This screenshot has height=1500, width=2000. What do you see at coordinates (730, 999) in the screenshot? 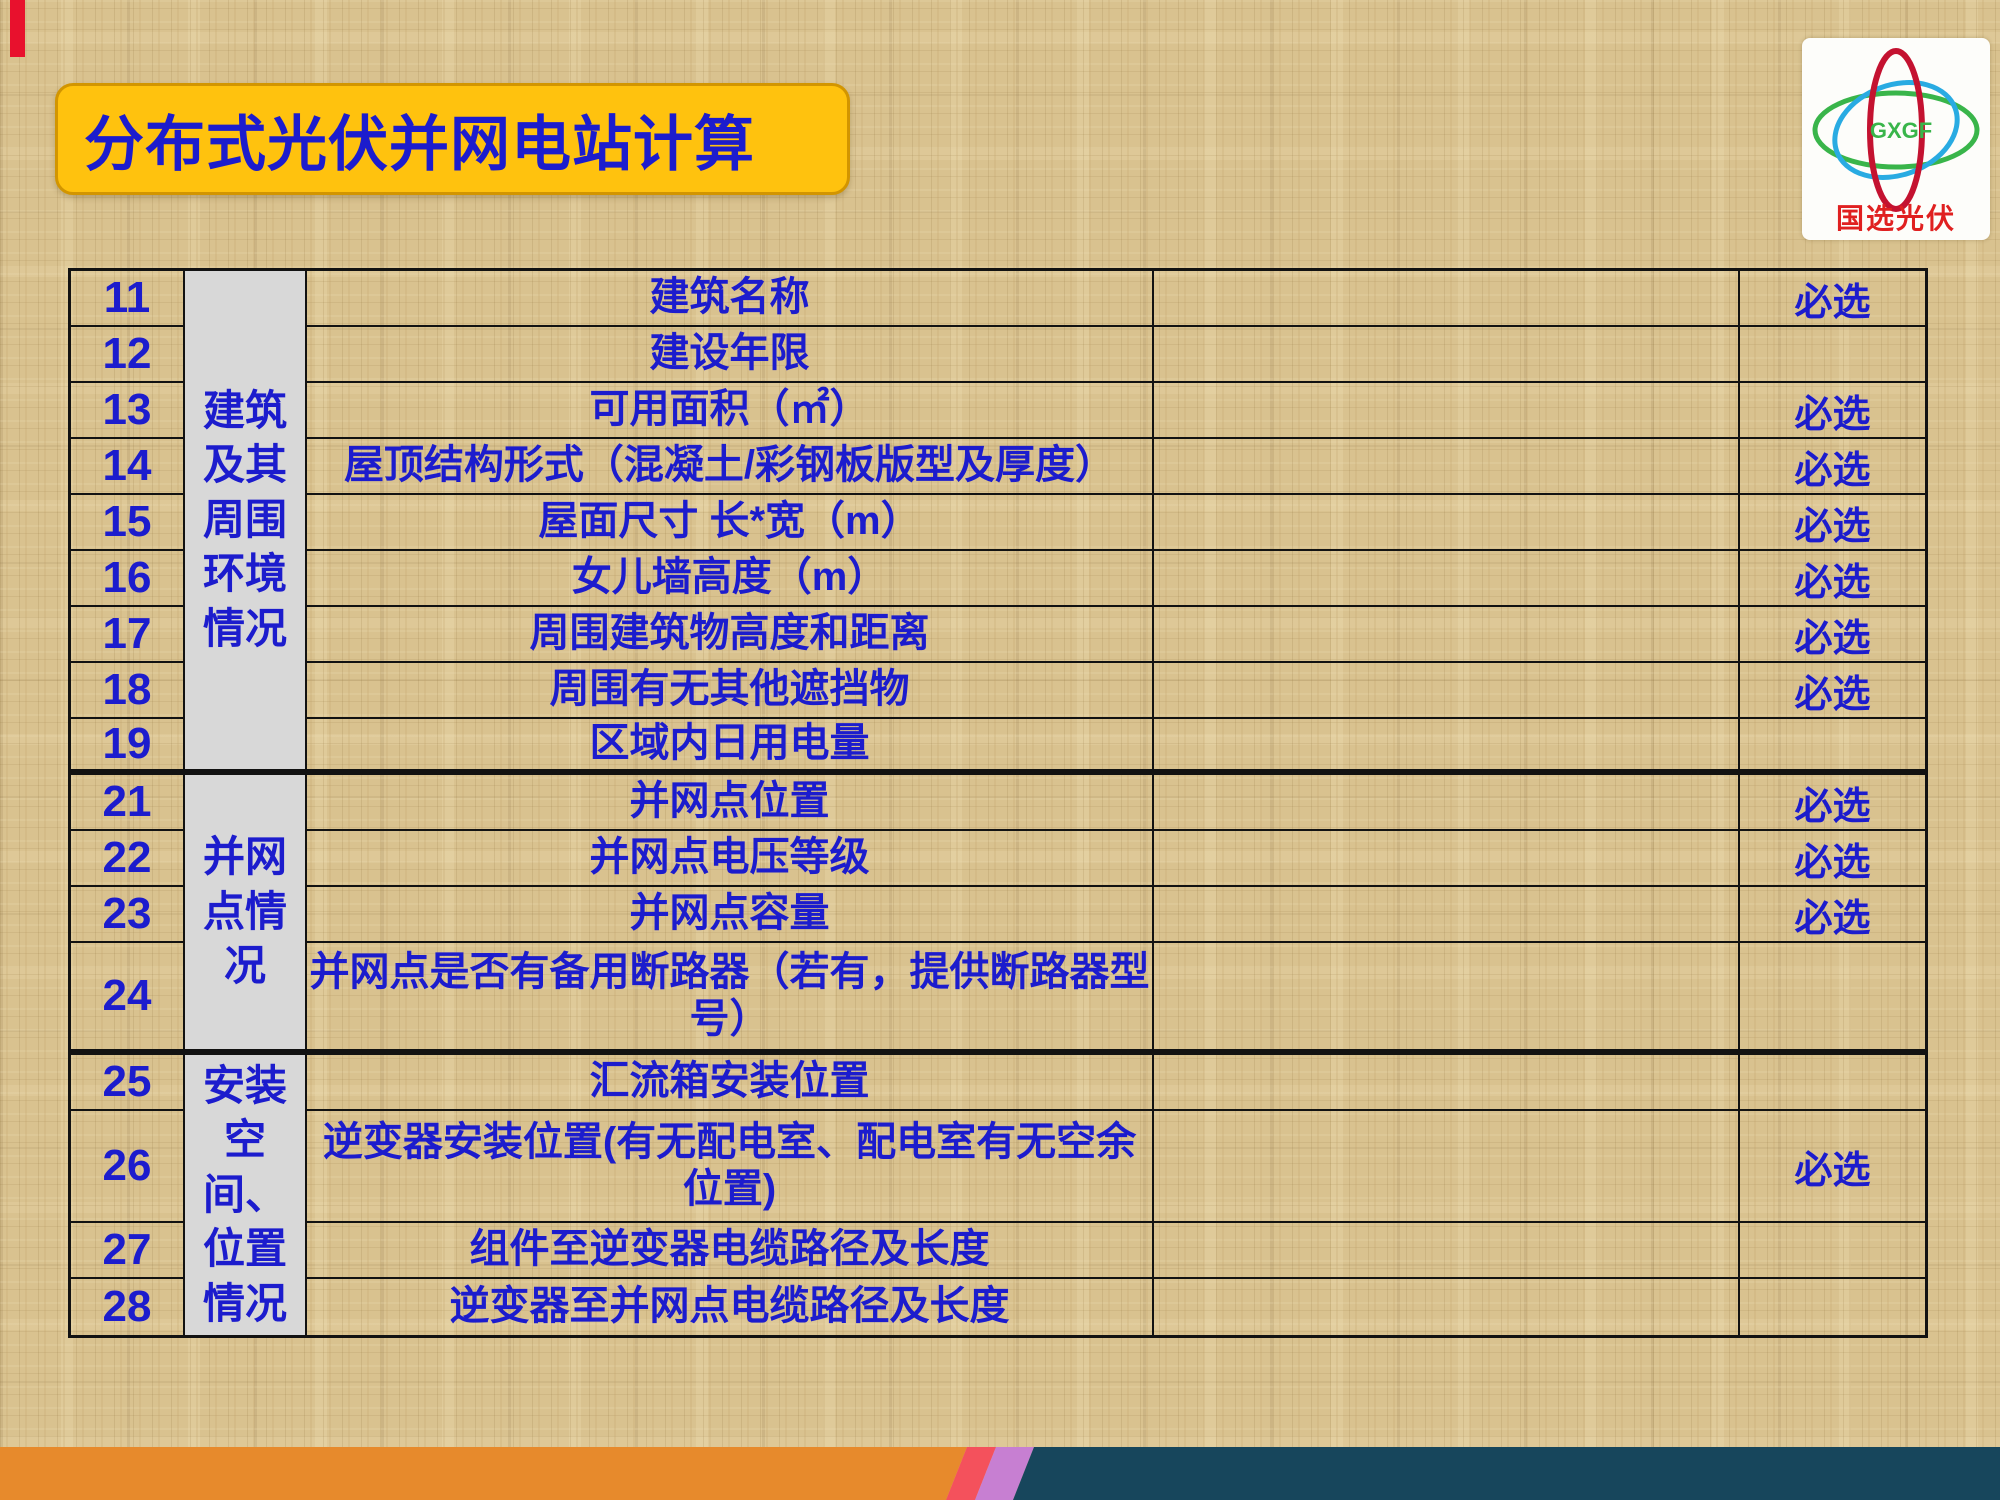
I see `item-label-cell: 并网点是否有备用断路器（若有，提供断路器型号）` at bounding box center [730, 999].